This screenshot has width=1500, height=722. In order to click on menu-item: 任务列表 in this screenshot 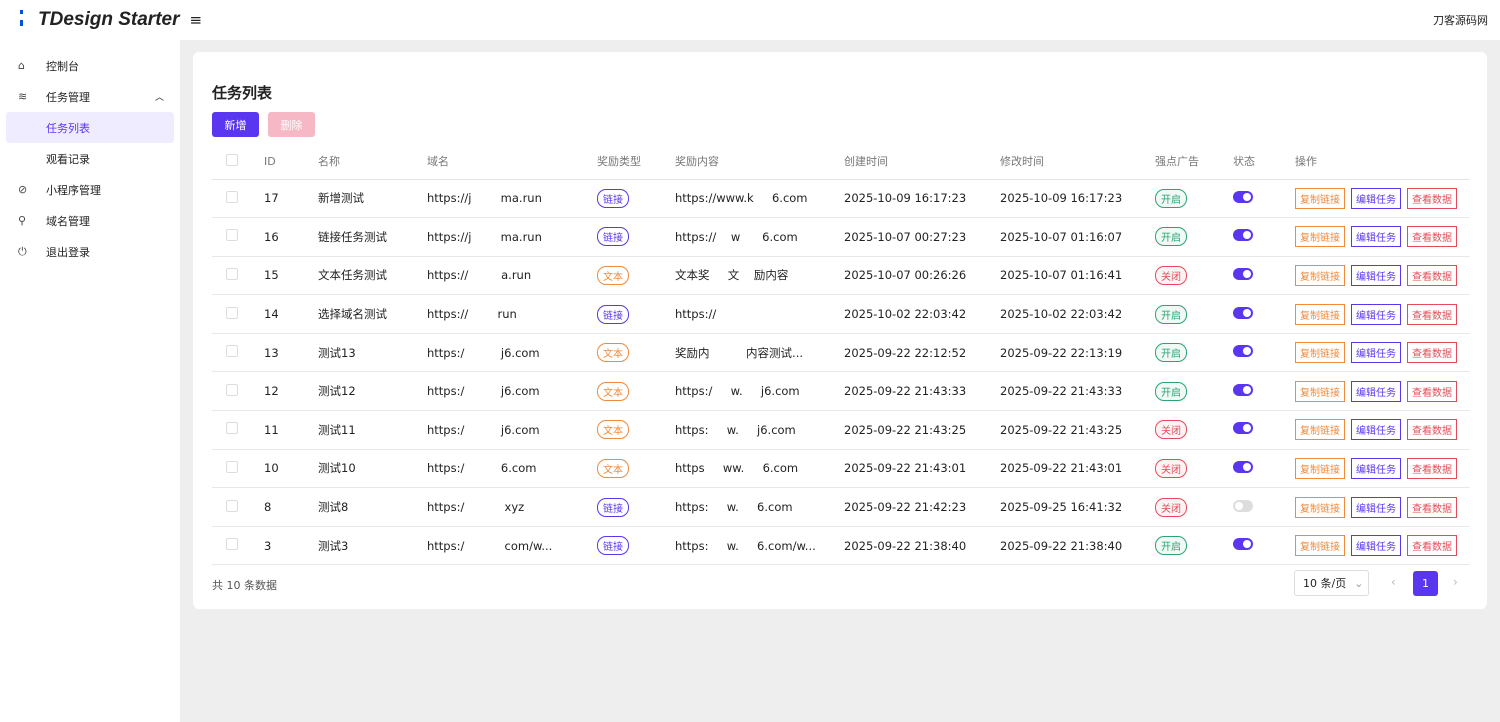, I will do `click(90, 127)`.